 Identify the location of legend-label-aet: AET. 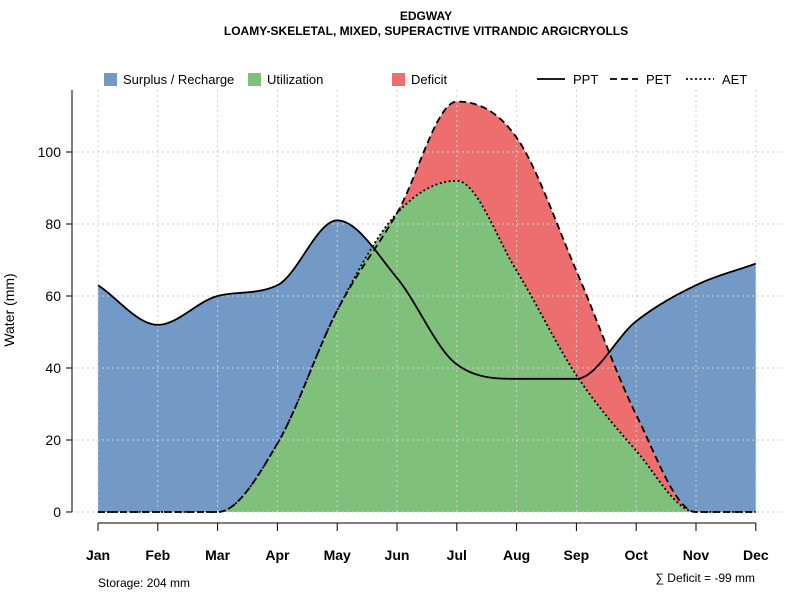
(734, 79).